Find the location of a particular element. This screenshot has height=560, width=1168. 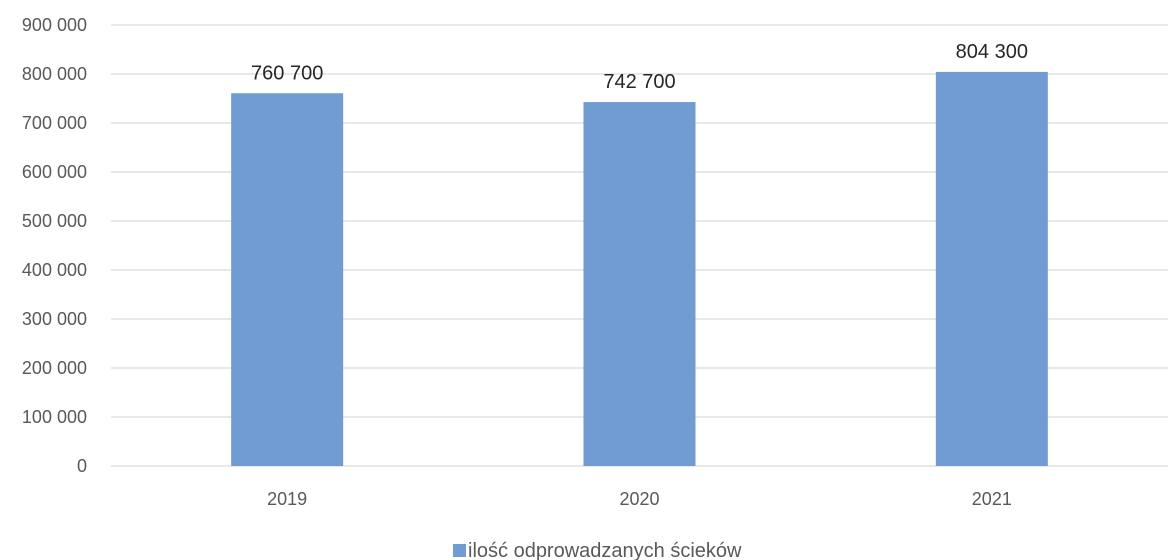

legend: ilość odprowadzanych ścieków is located at coordinates (597, 550).